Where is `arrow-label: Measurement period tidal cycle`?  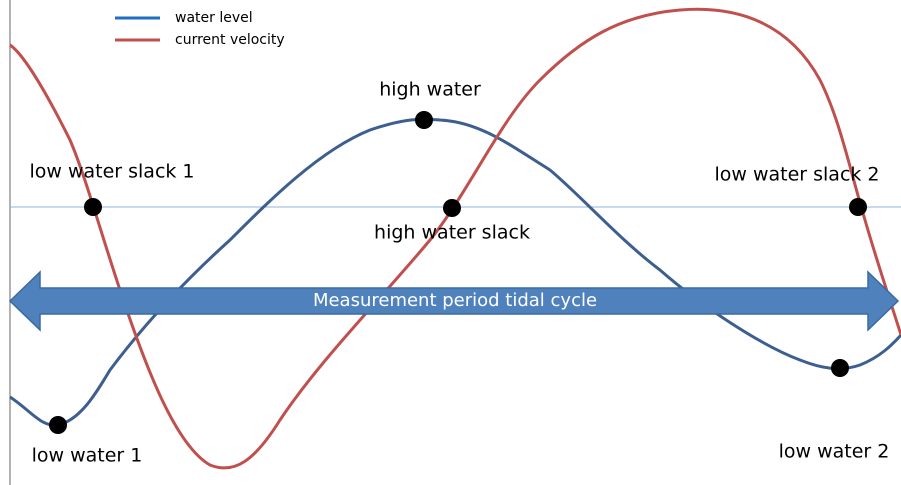 arrow-label: Measurement period tidal cycle is located at coordinates (455, 300).